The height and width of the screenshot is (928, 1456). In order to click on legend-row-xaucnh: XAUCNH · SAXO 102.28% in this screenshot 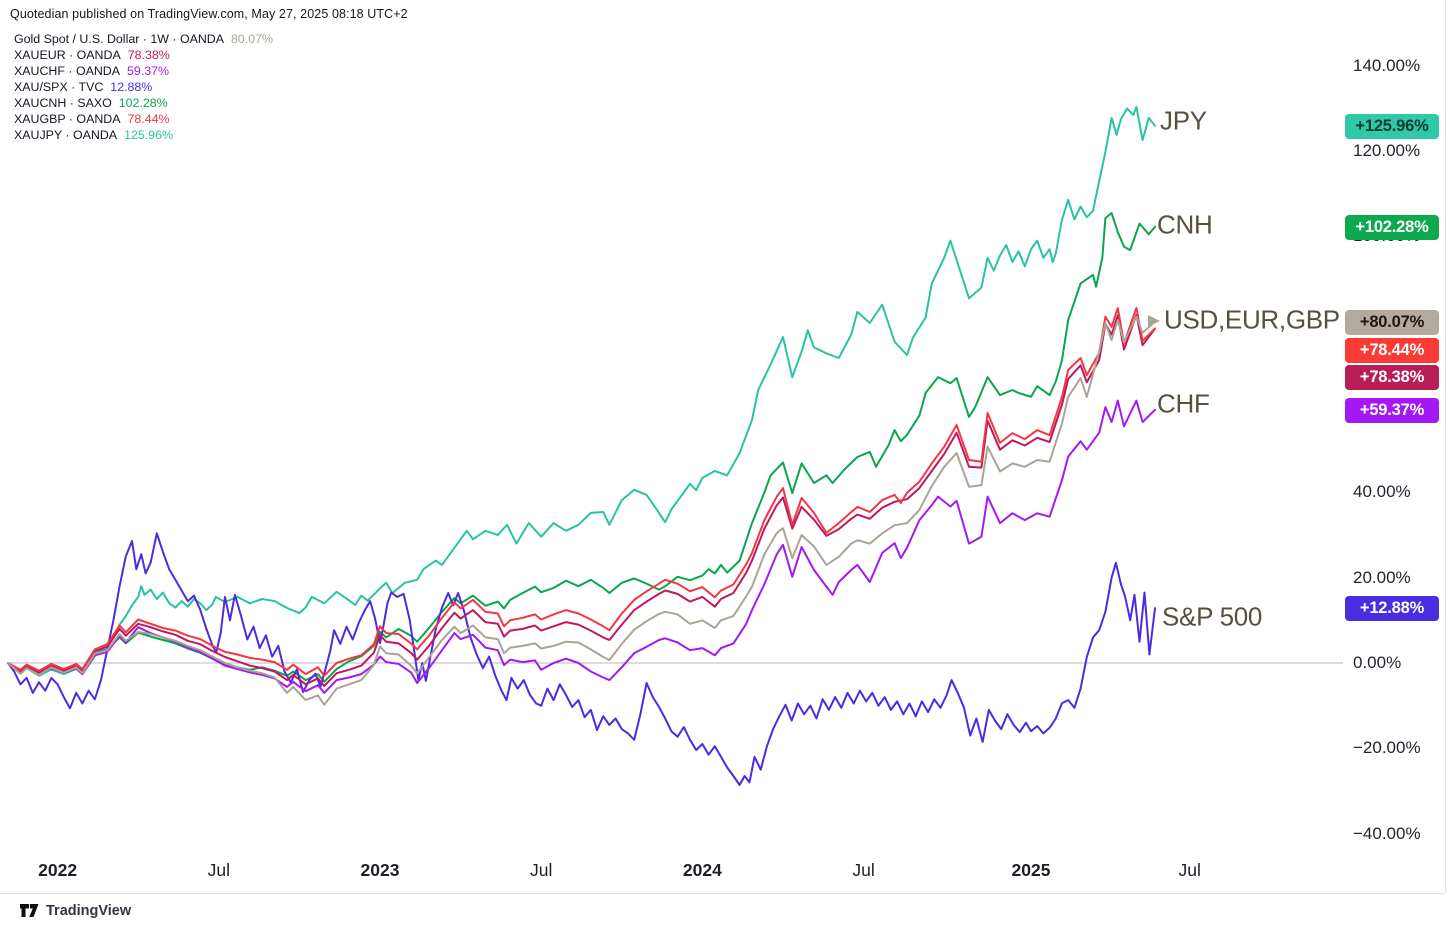, I will do `click(143, 103)`.